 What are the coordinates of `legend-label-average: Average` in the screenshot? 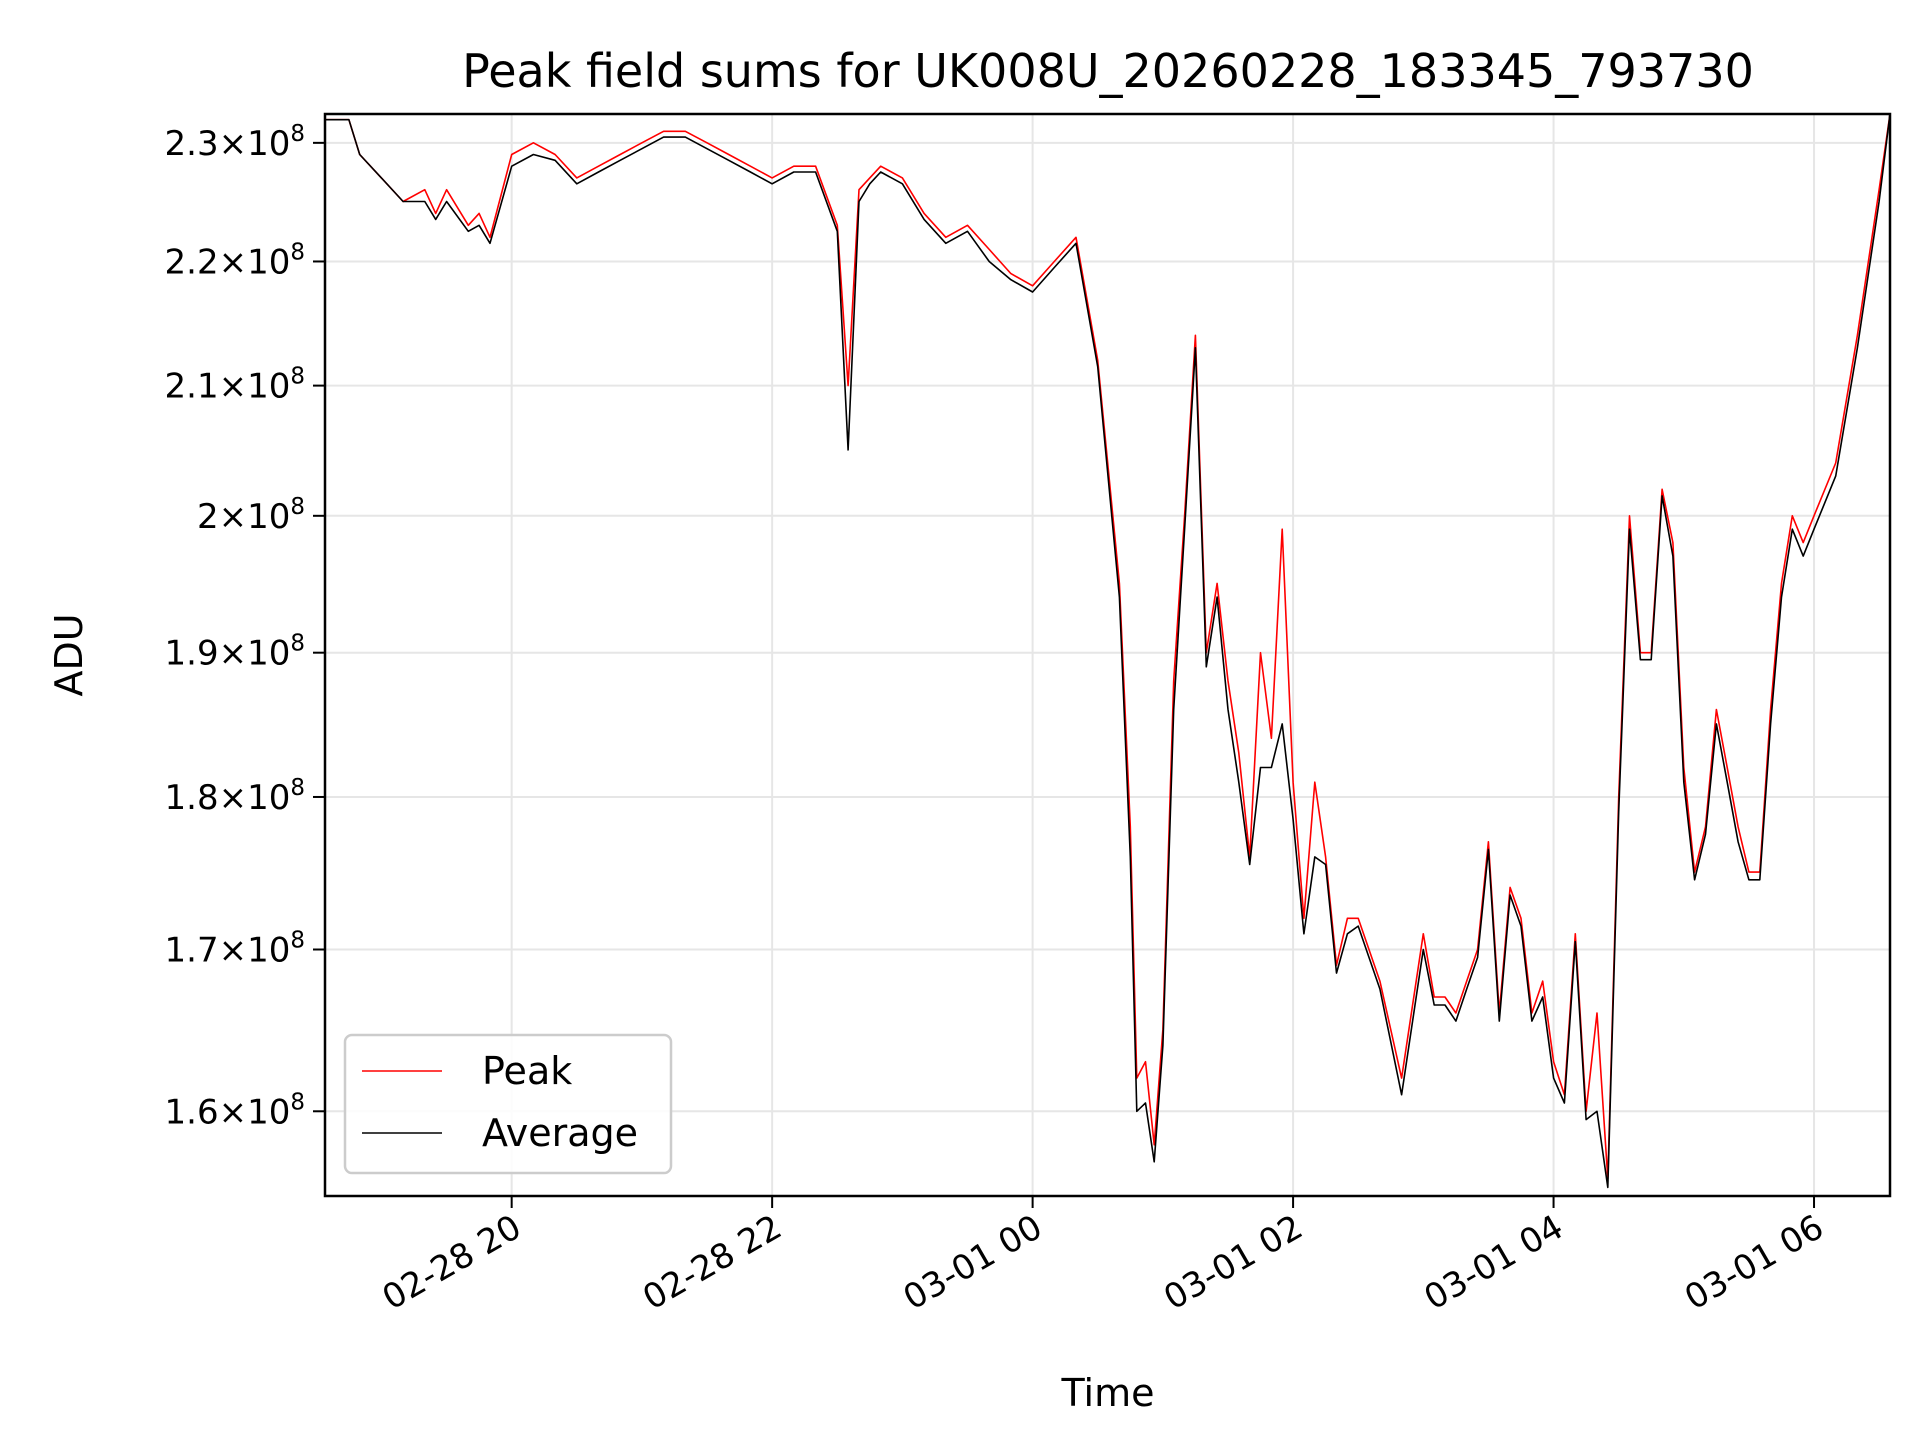 It's located at (560, 1133).